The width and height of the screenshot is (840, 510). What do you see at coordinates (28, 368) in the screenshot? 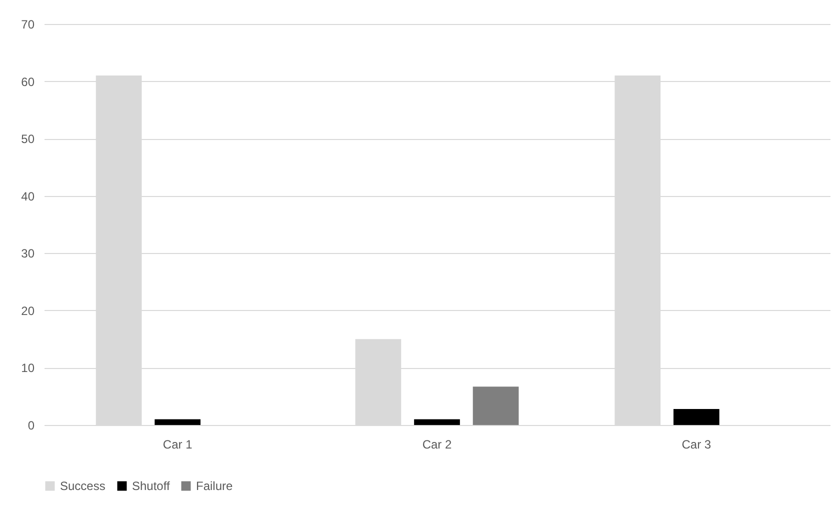
I see `y-tick-label: 10` at bounding box center [28, 368].